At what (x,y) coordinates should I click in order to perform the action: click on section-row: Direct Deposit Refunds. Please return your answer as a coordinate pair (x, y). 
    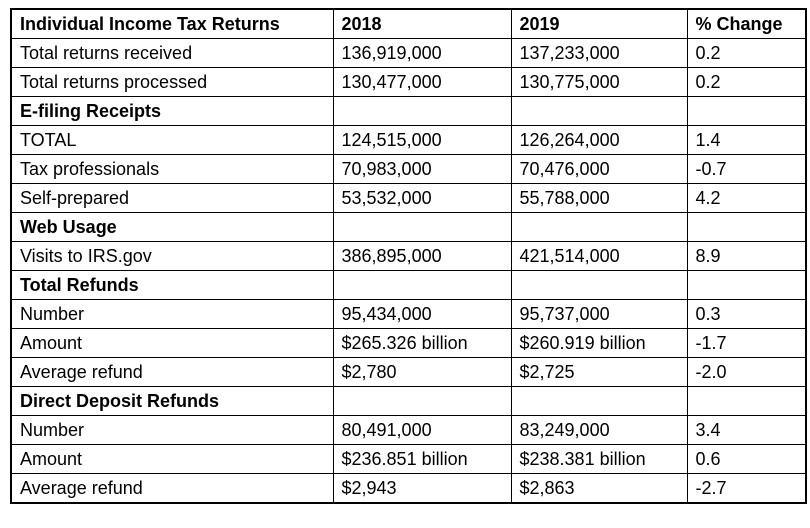
    Looking at the image, I should click on (408, 401).